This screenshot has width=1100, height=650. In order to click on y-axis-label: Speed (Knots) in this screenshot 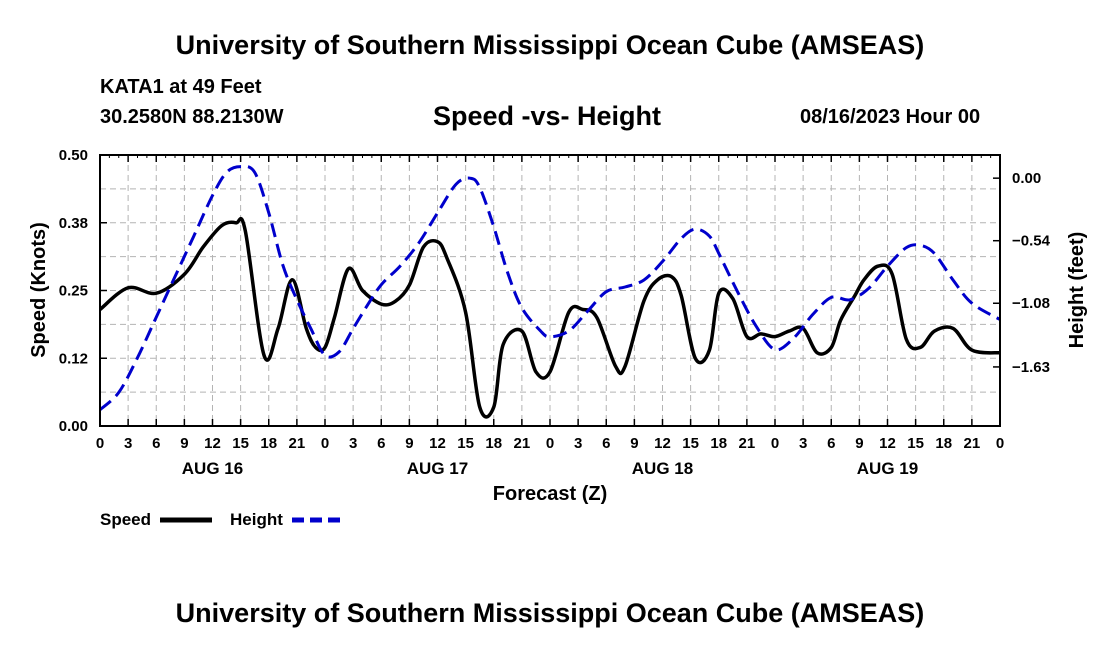, I will do `click(39, 290)`.